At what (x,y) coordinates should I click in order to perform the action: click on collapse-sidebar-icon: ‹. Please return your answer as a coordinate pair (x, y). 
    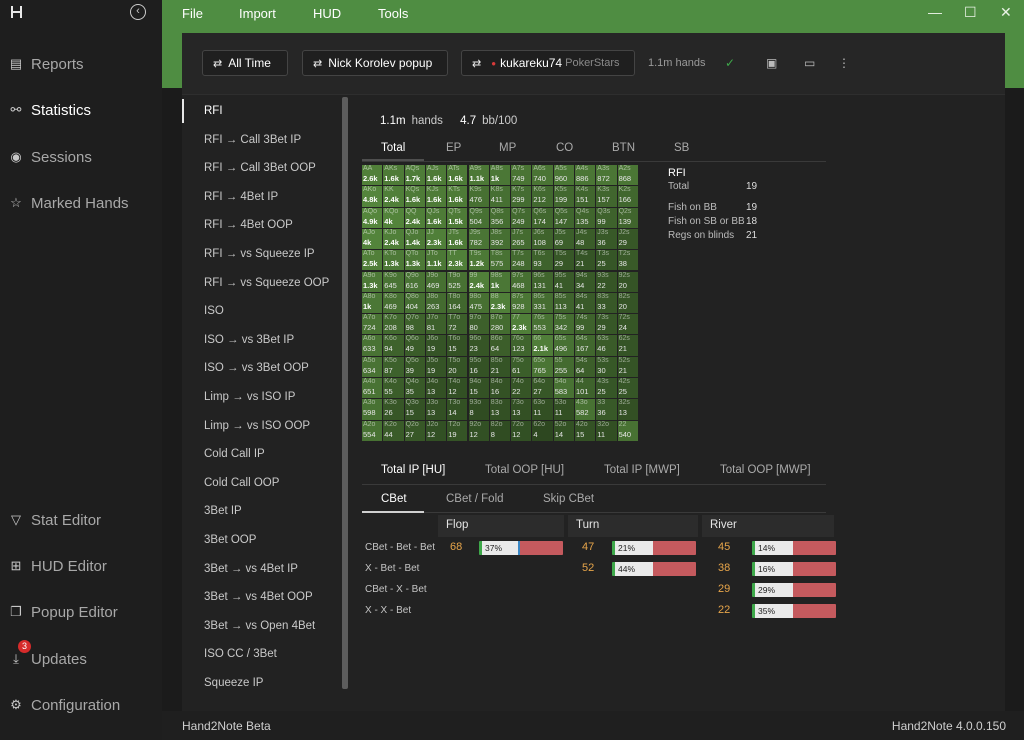
    Looking at the image, I should click on (138, 12).